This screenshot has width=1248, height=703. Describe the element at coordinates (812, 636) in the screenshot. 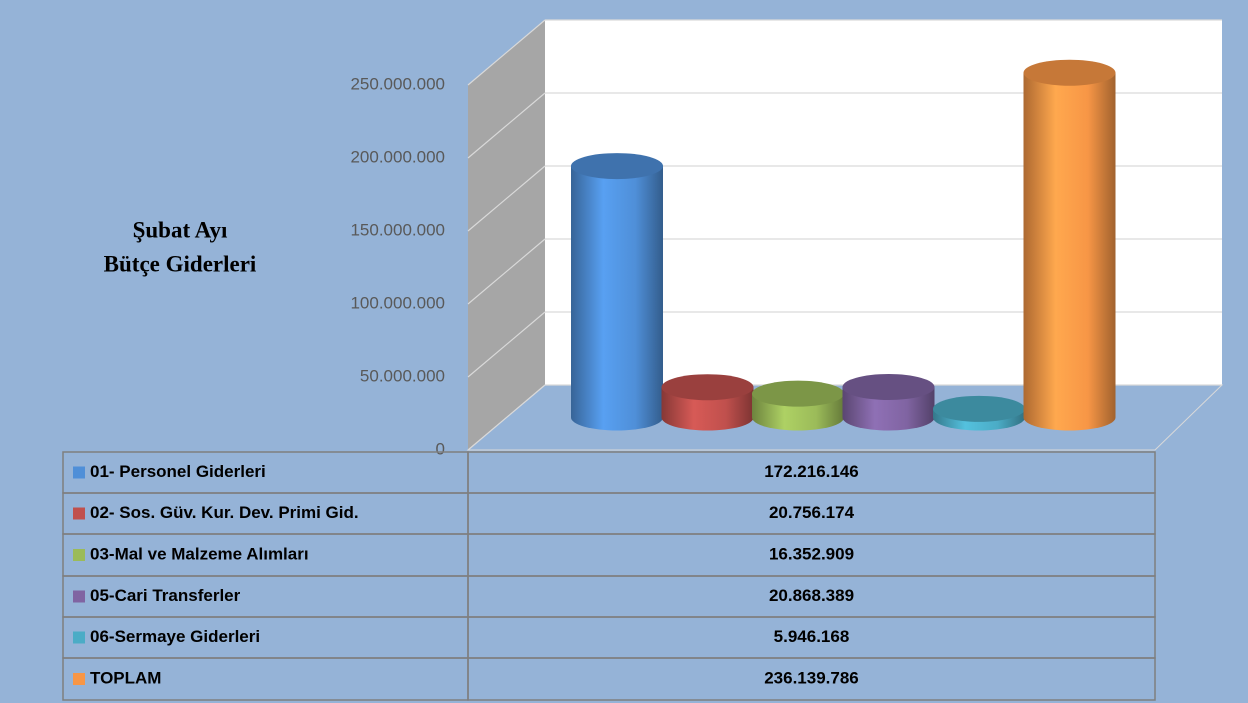

I see `value-label: 5.946.168` at that location.